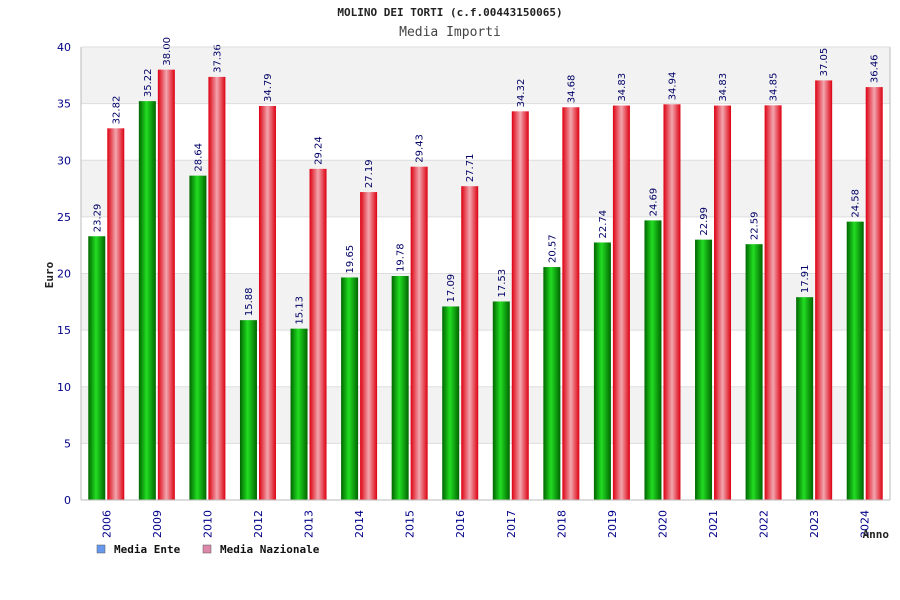 Image resolution: width=900 pixels, height=600 pixels. I want to click on y-tick-label: 30, so click(64, 160).